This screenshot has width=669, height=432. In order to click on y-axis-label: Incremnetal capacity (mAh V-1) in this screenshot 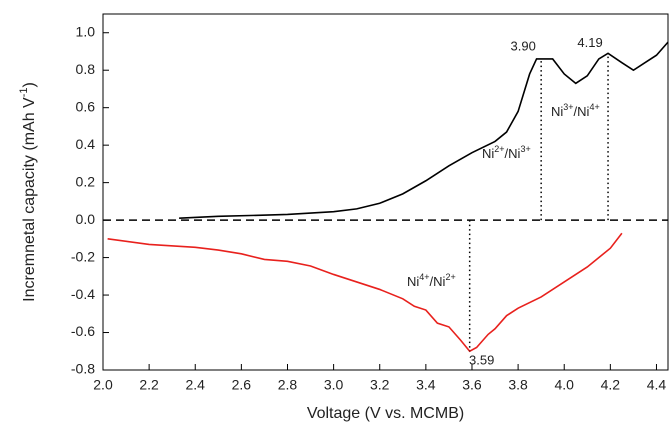, I will do `click(28, 192)`.